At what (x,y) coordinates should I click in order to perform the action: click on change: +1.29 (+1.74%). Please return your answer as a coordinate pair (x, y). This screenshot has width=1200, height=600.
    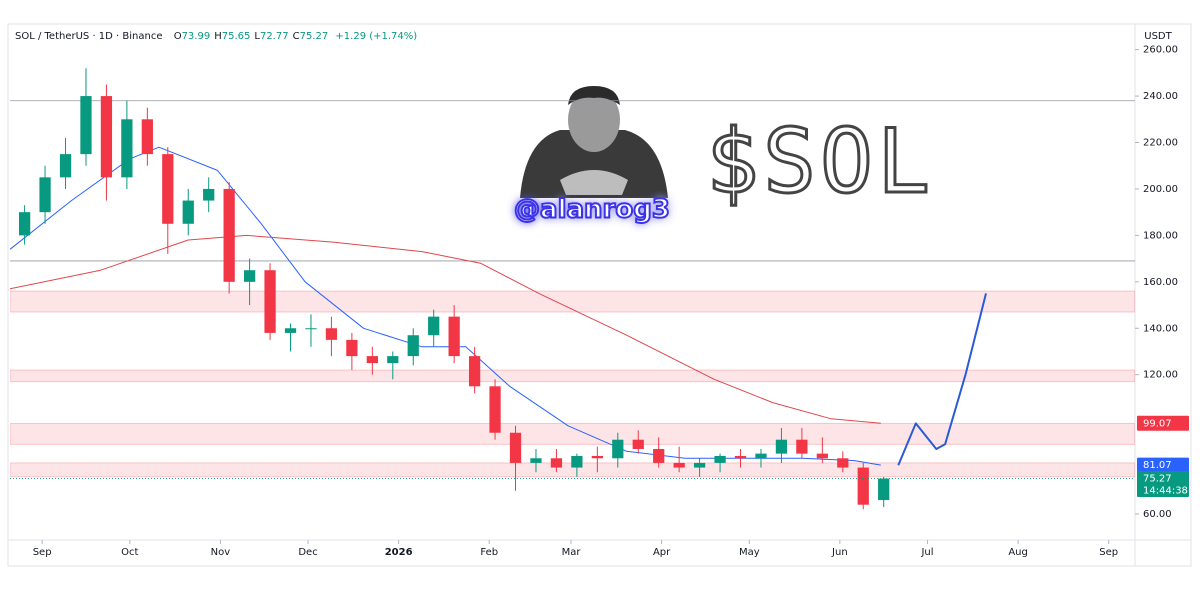
    Looking at the image, I should click on (376, 36).